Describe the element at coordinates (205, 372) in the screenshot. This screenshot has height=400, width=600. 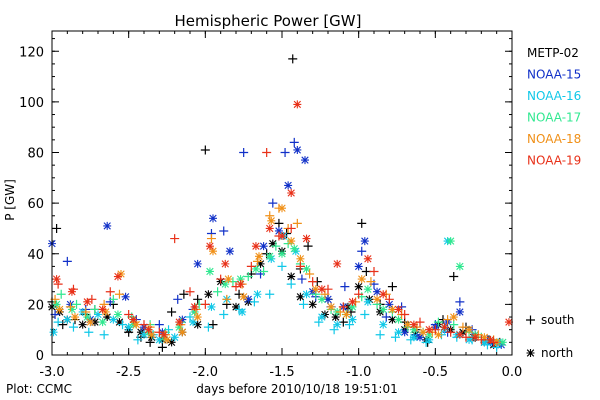
I see `x-tick-label: -2.0` at that location.